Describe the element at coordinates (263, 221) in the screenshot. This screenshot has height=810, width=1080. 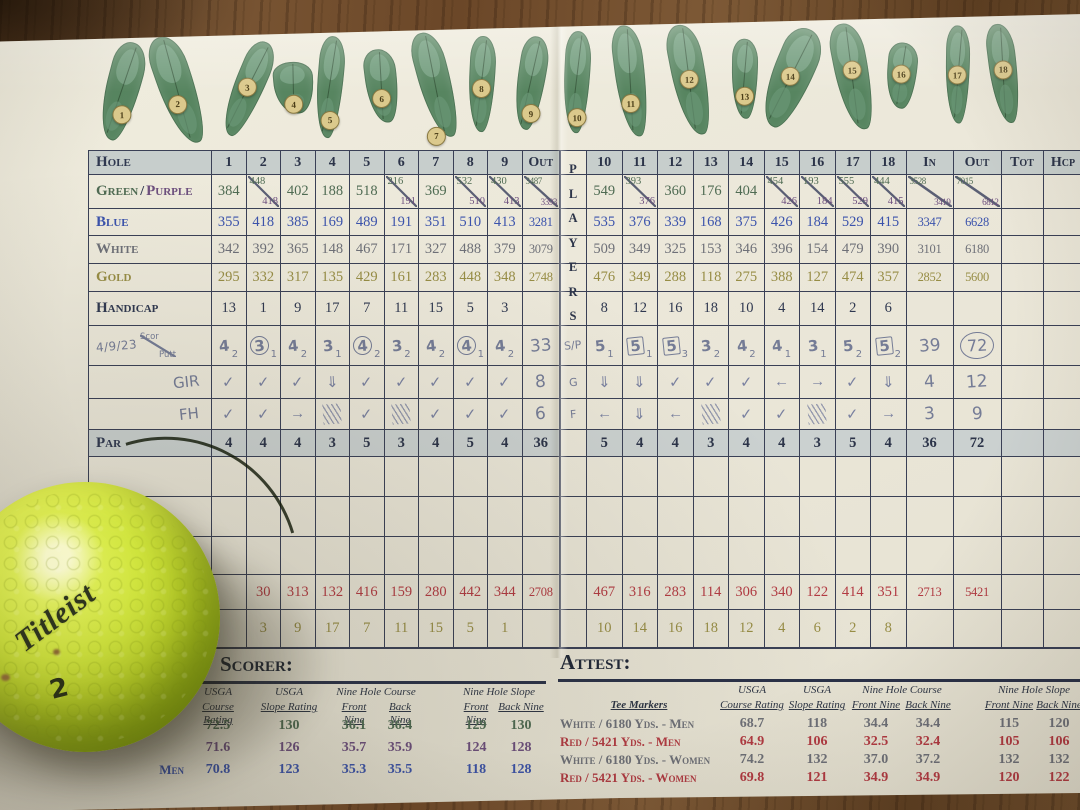
I see `yardage-value: 418` at that location.